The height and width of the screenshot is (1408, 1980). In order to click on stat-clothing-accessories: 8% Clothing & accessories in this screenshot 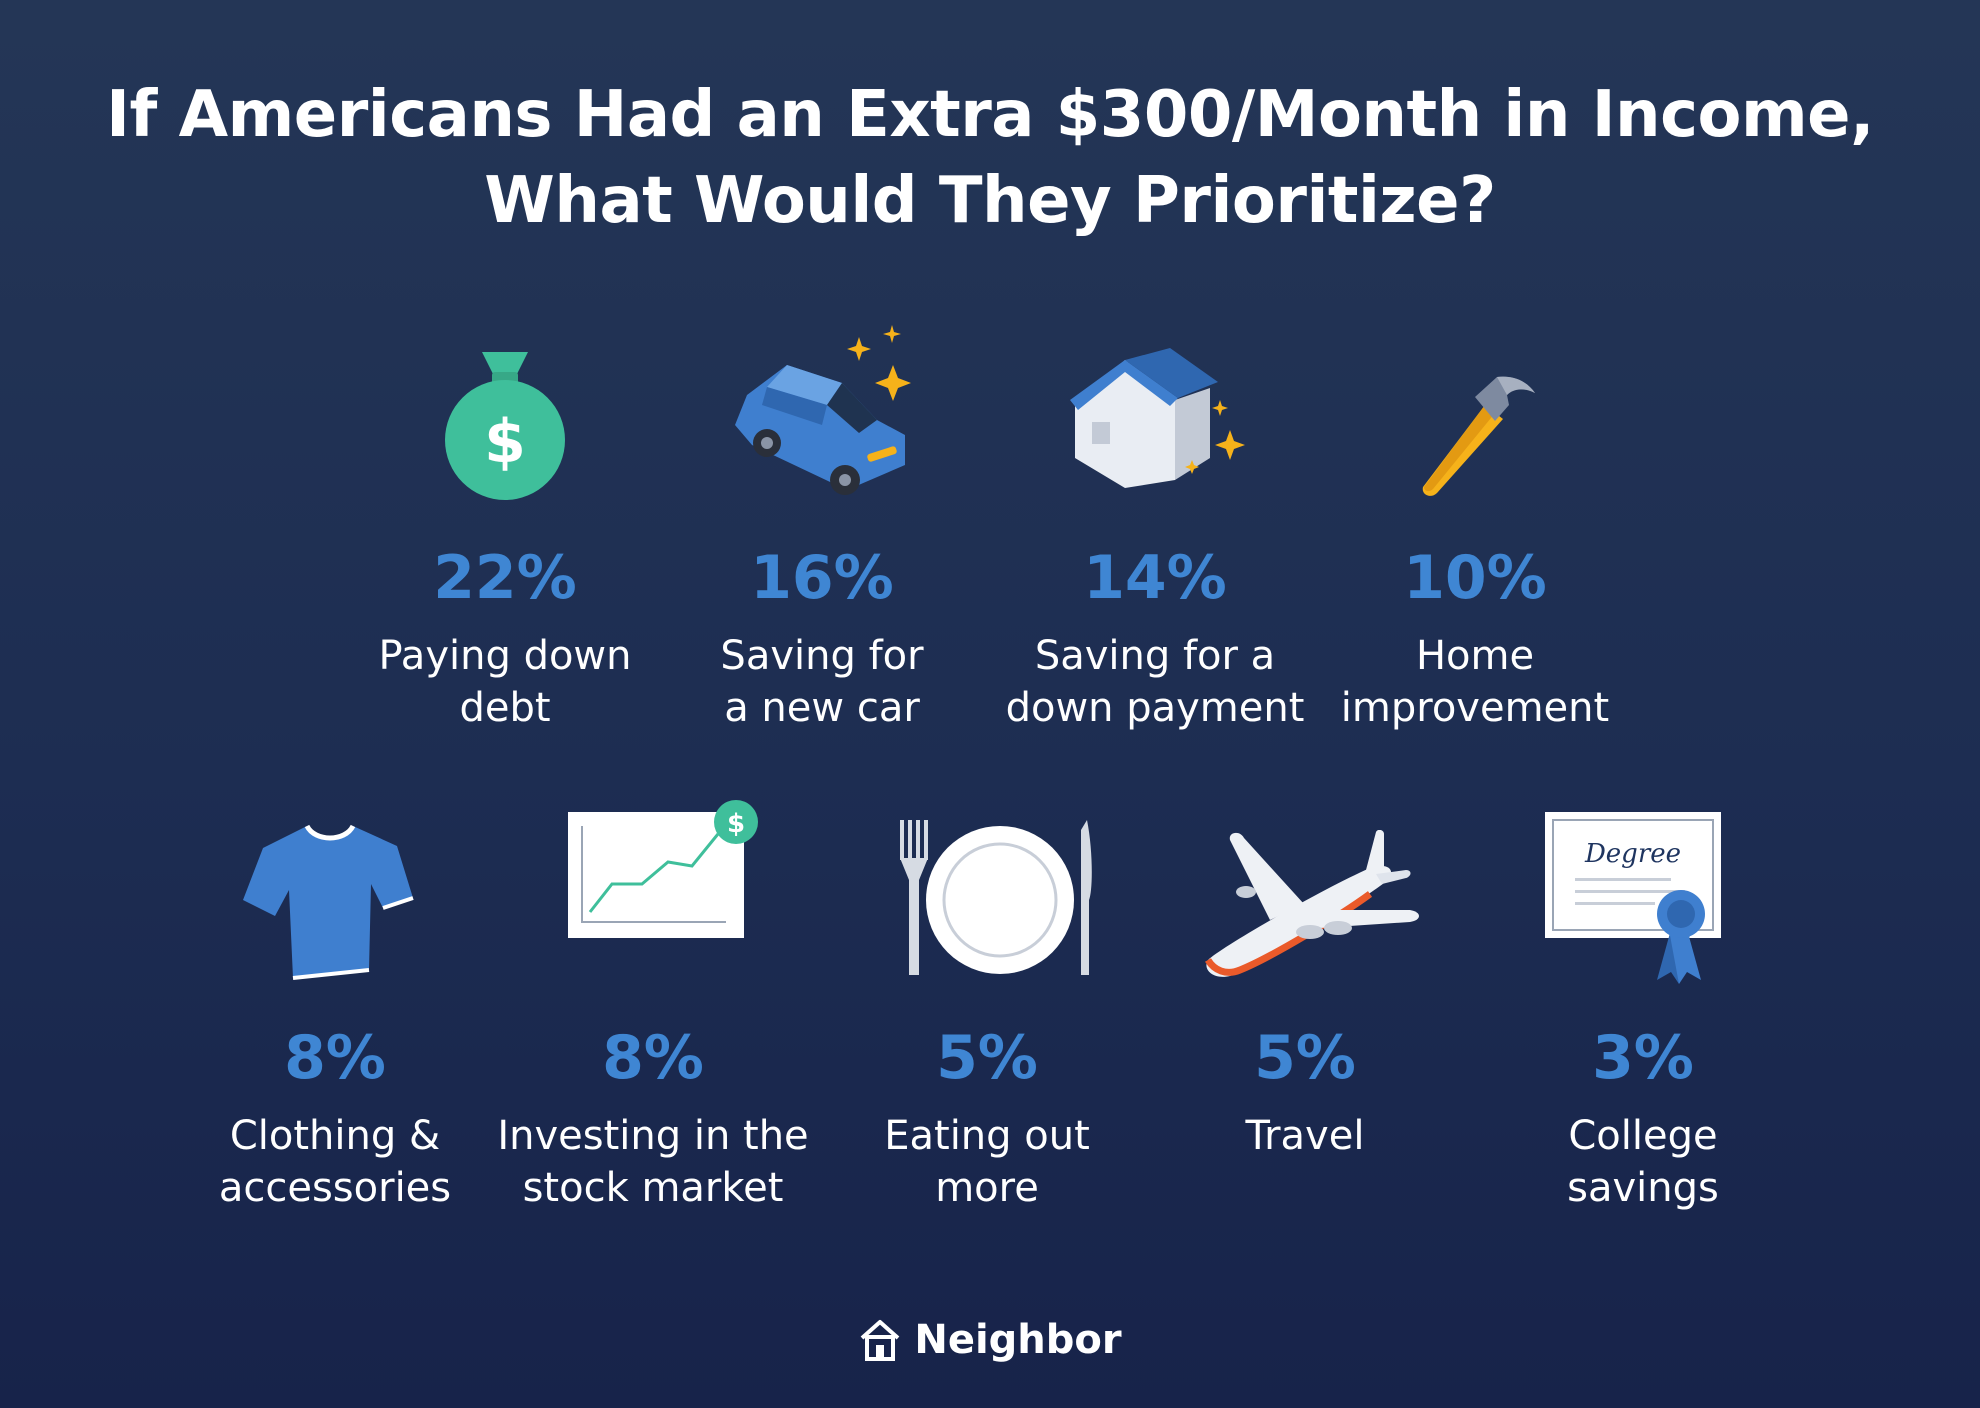, I will do `click(335, 1010)`.